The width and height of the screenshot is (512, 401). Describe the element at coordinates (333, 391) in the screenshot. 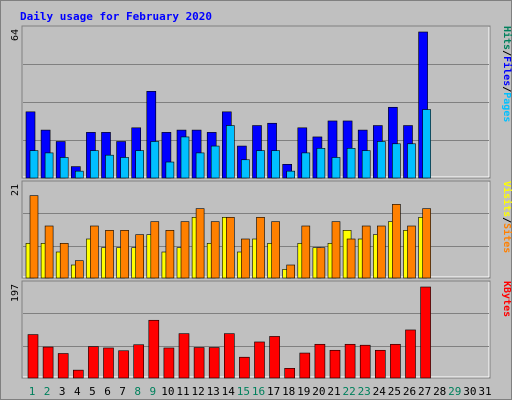

I see `x-tick-label: 21` at that location.